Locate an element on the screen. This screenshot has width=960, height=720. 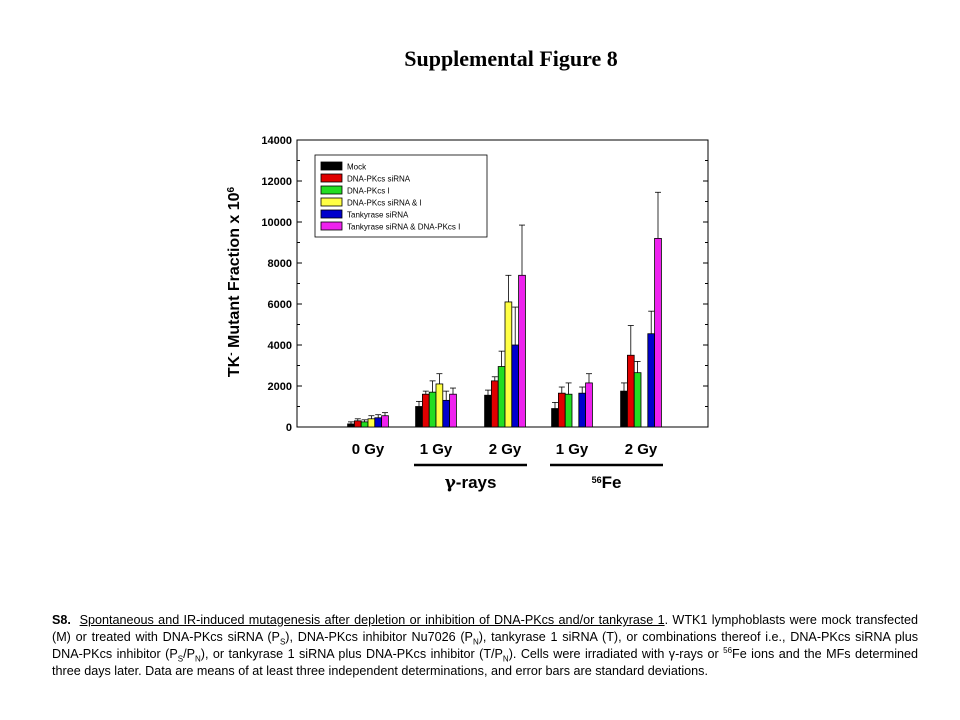
legend-label: DNA-PKcs I is located at coordinates (368, 191).